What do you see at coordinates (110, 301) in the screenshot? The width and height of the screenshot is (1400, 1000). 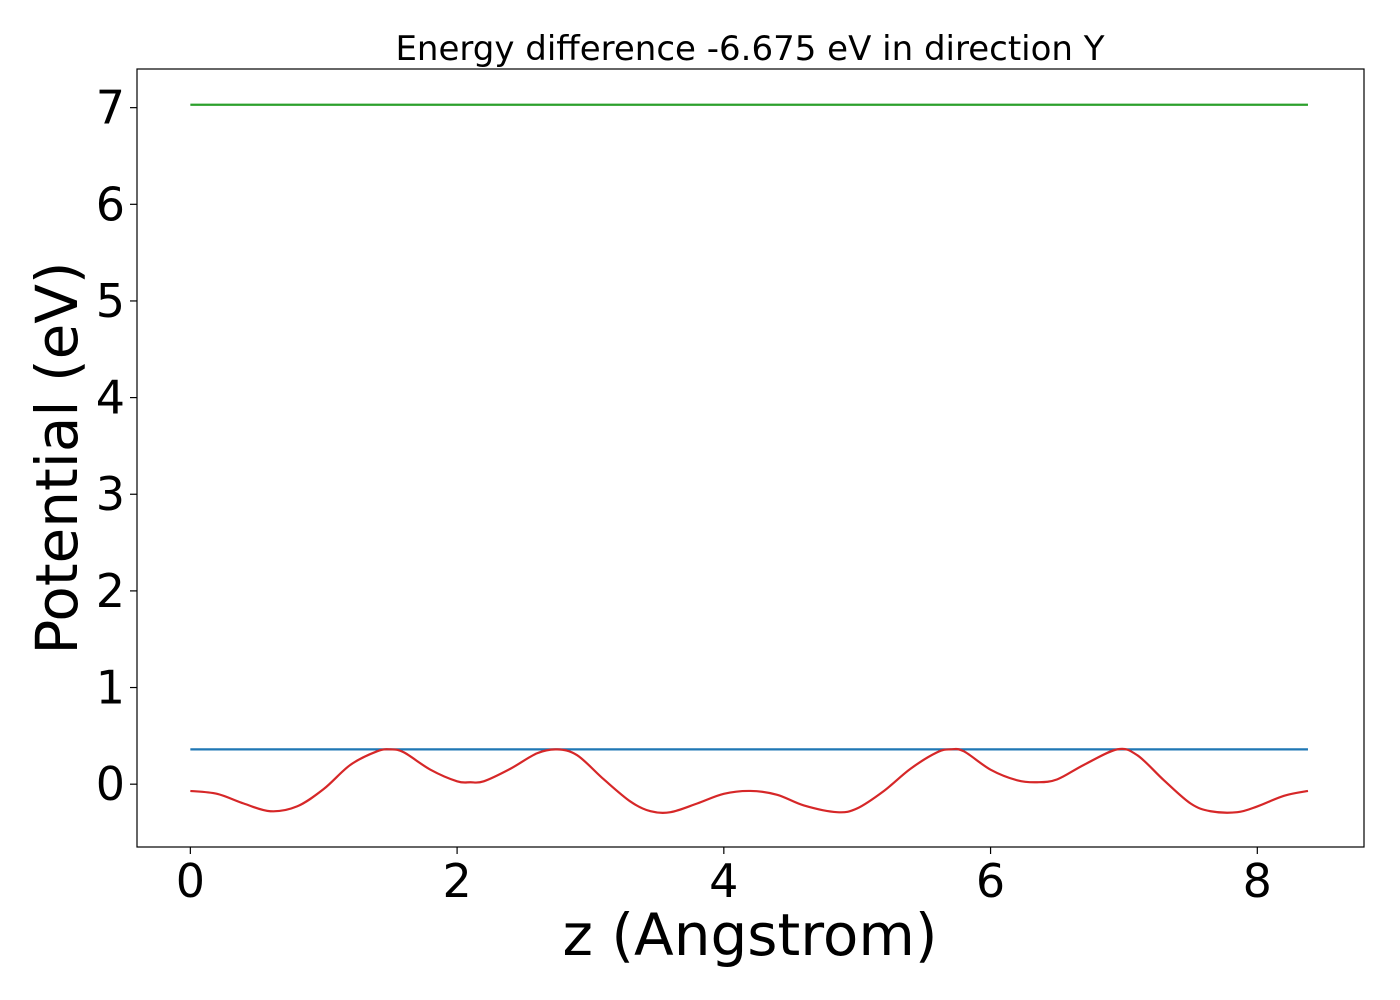 I see `y-tick-label: 5` at bounding box center [110, 301].